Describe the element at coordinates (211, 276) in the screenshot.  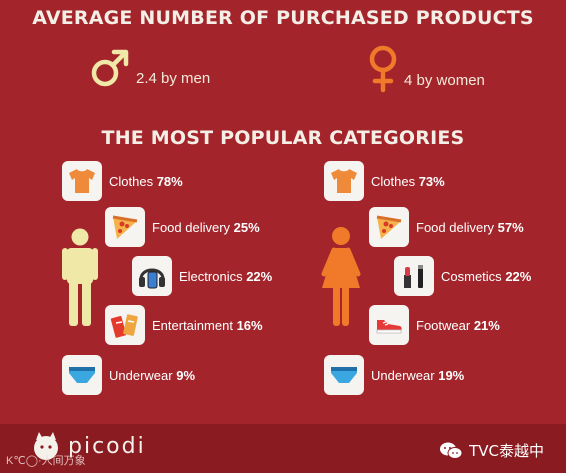
I see `category-label: Electronics` at that location.